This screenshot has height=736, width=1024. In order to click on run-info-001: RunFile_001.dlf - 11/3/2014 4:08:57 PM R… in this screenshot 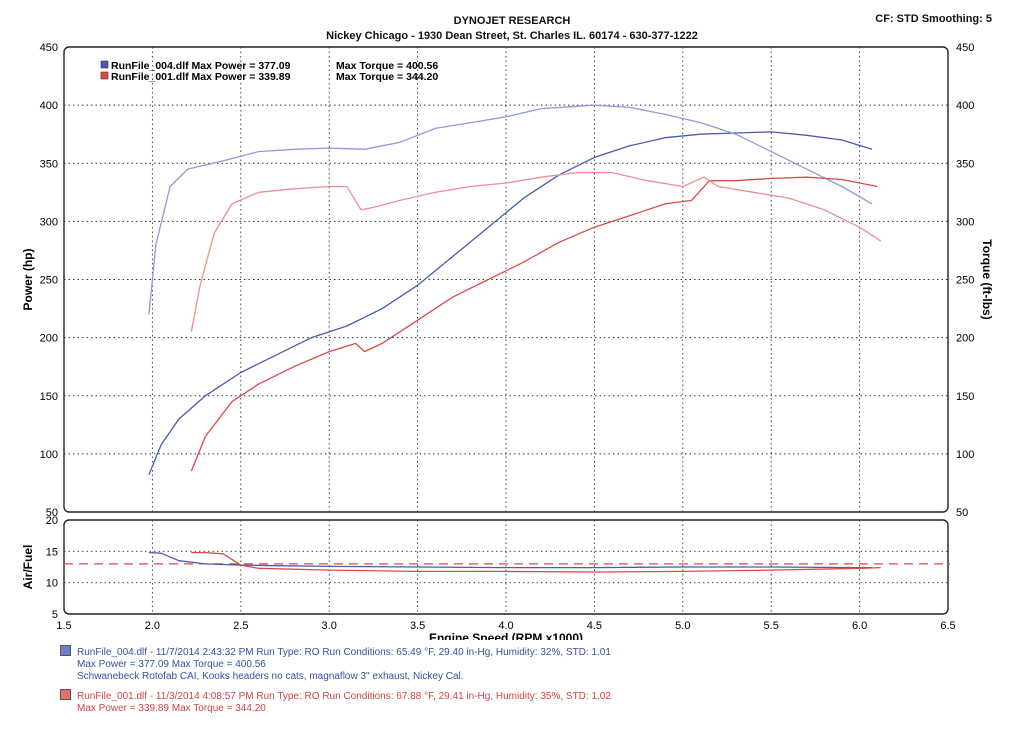, I will do `click(335, 702)`.